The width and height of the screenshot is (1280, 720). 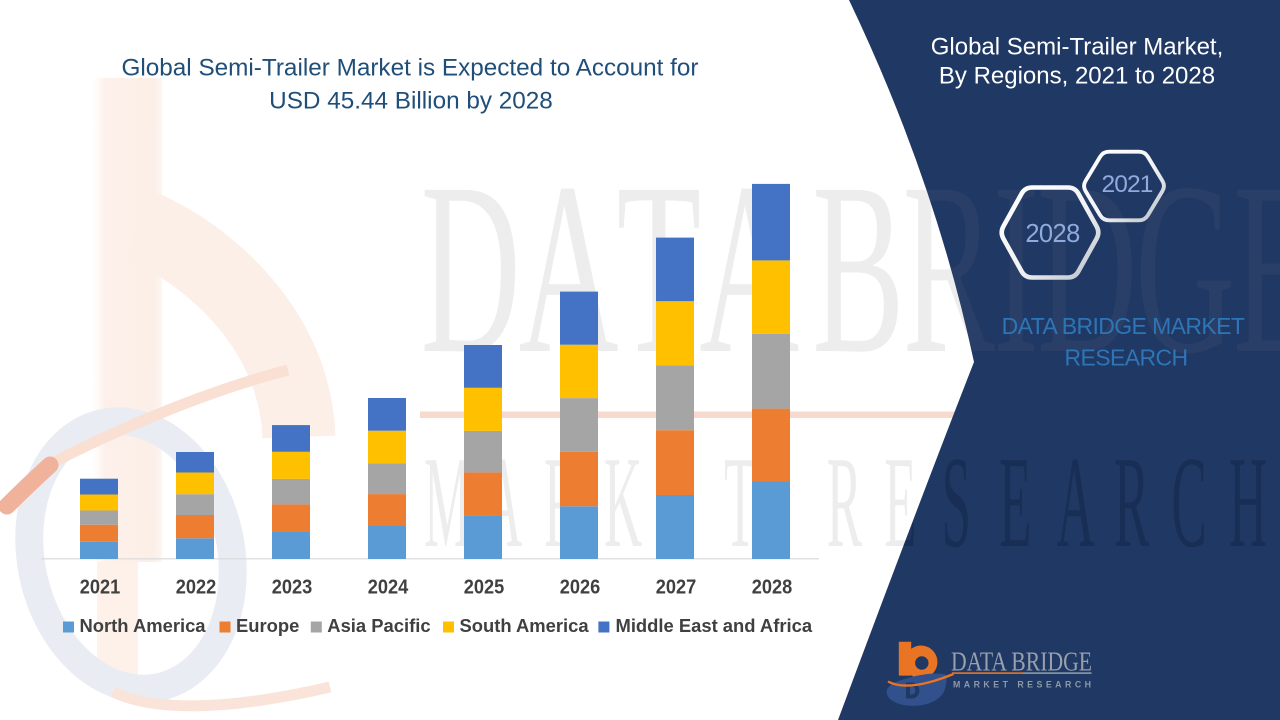 I want to click on svg-text: 2024, so click(x=388, y=588).